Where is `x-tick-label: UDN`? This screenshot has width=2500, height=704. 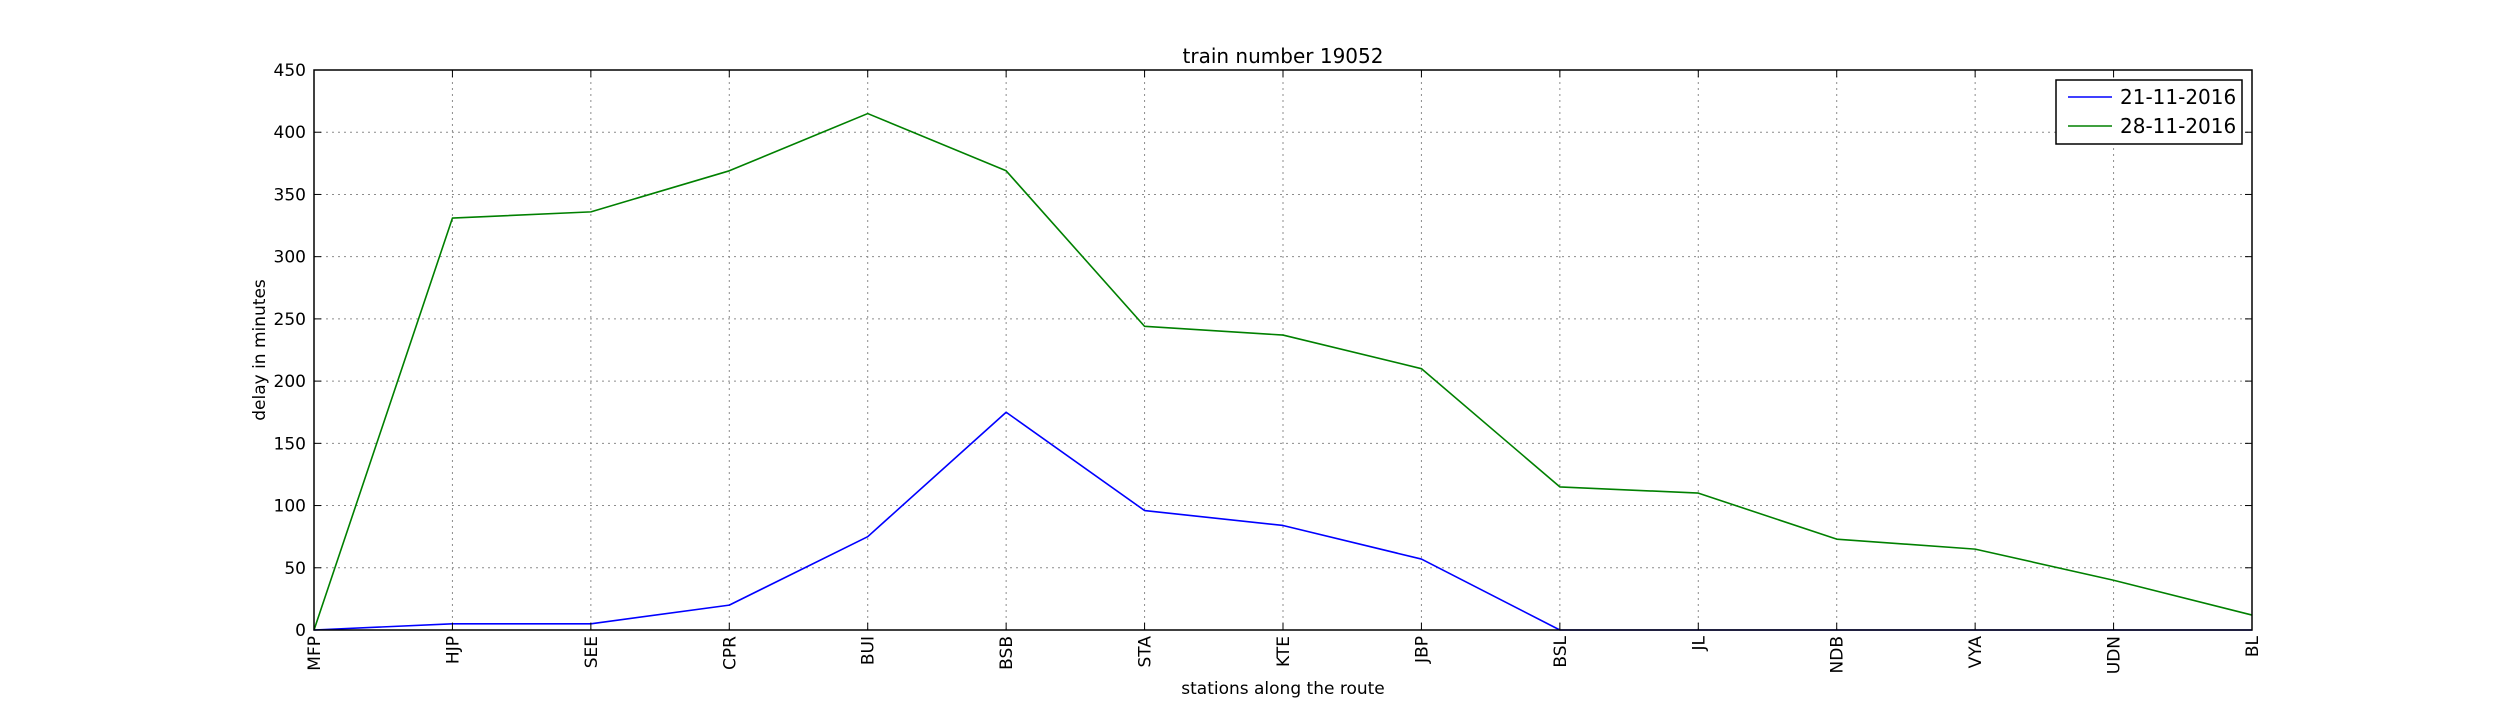 x-tick-label: UDN is located at coordinates (2115, 655).